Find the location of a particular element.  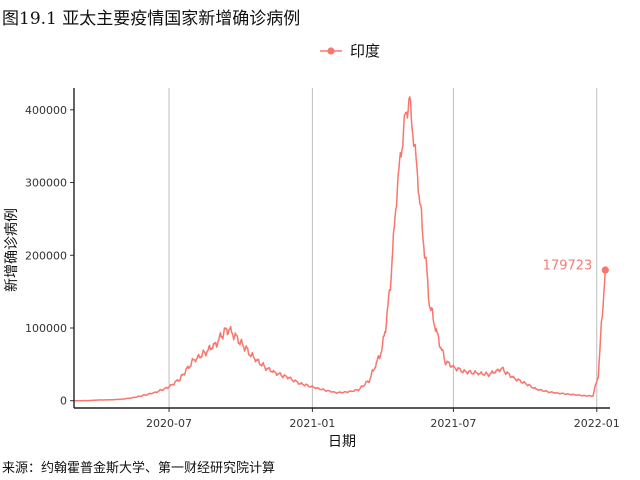

x-tick-label: 2021-07 is located at coordinates (453, 423).